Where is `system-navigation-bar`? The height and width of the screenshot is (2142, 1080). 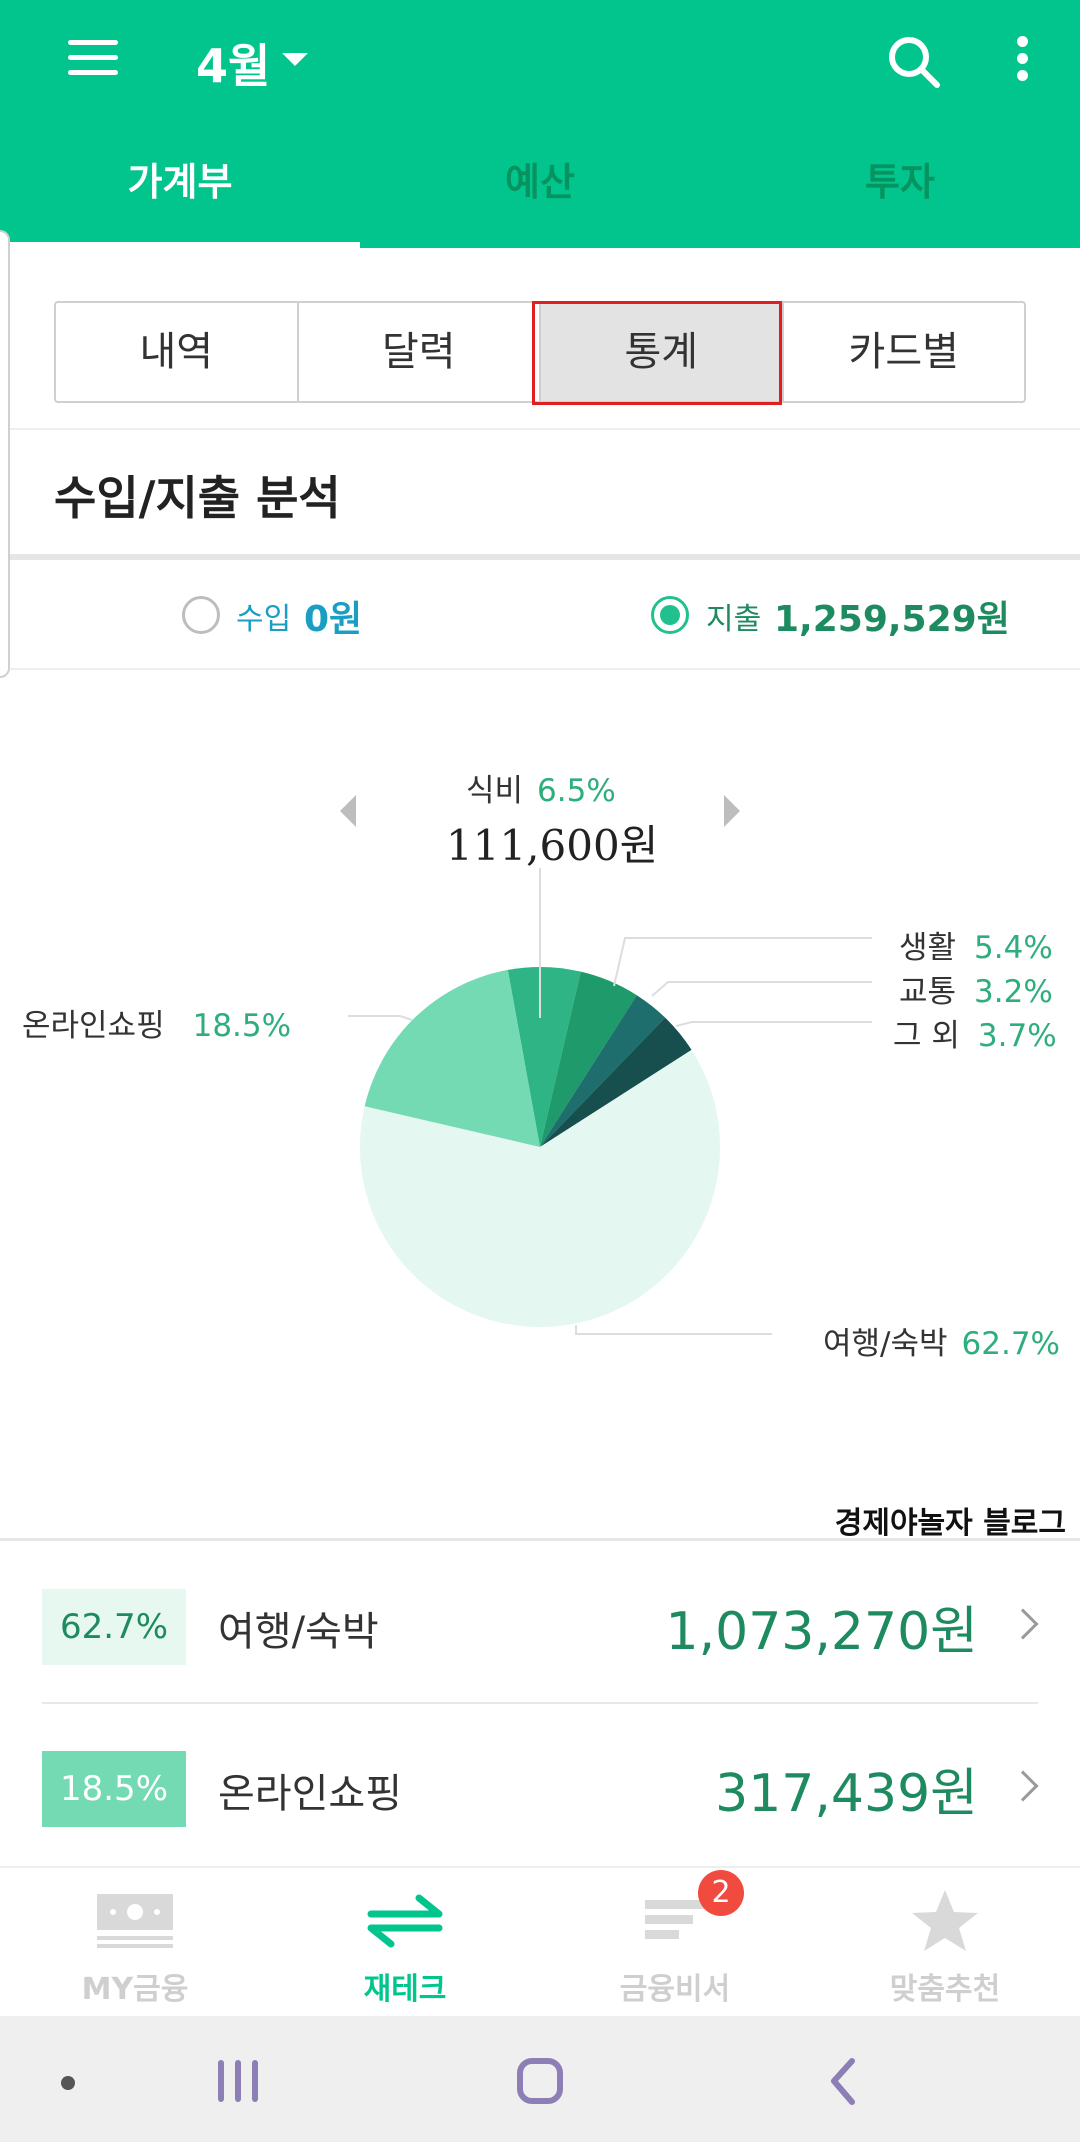 system-navigation-bar is located at coordinates (540, 2079).